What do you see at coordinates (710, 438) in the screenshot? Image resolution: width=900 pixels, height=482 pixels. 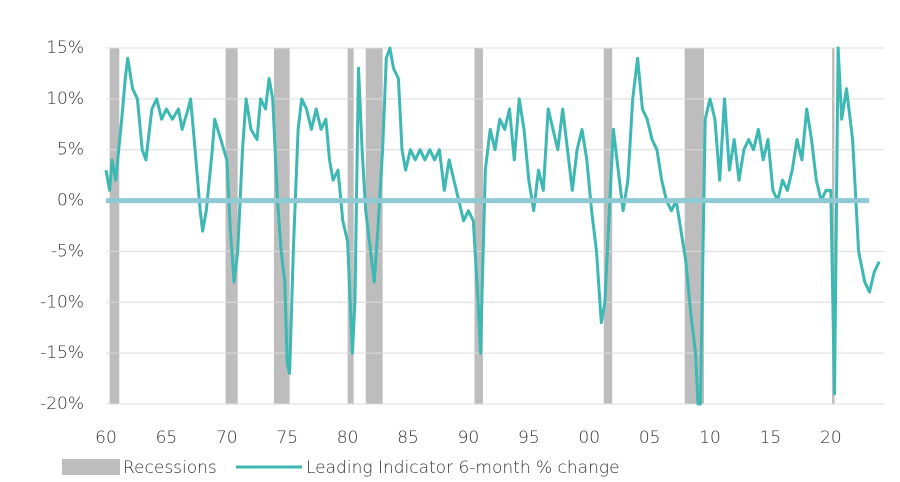 I see `x-tick-label: 10` at bounding box center [710, 438].